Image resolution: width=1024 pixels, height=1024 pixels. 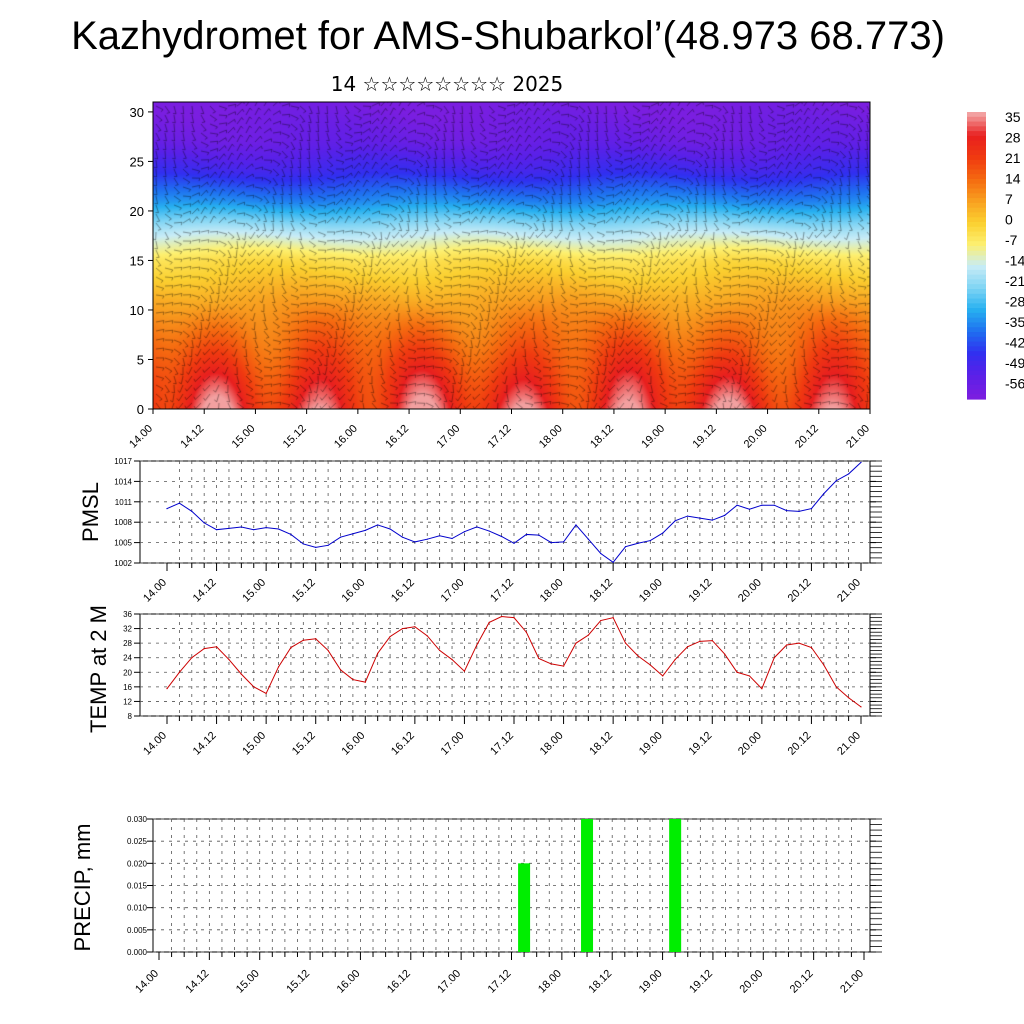 I want to click on pmsl-ytick-label: 1017, so click(x=123, y=461).